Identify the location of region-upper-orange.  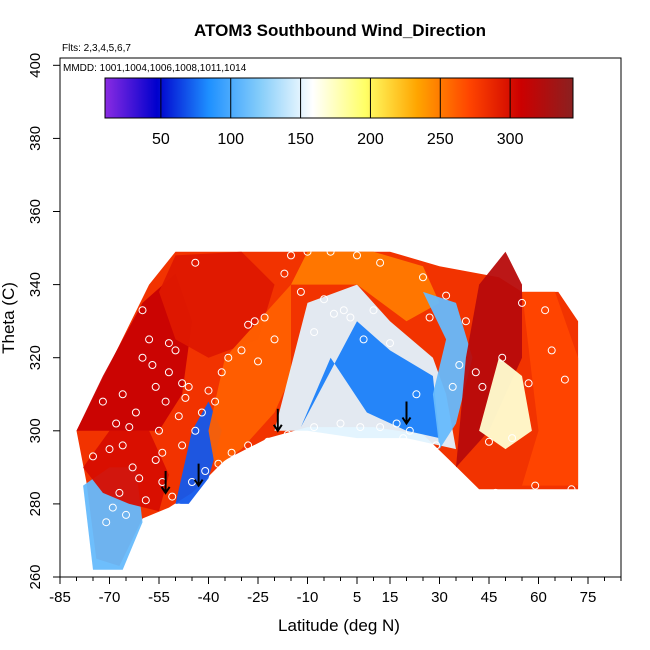
(365, 286).